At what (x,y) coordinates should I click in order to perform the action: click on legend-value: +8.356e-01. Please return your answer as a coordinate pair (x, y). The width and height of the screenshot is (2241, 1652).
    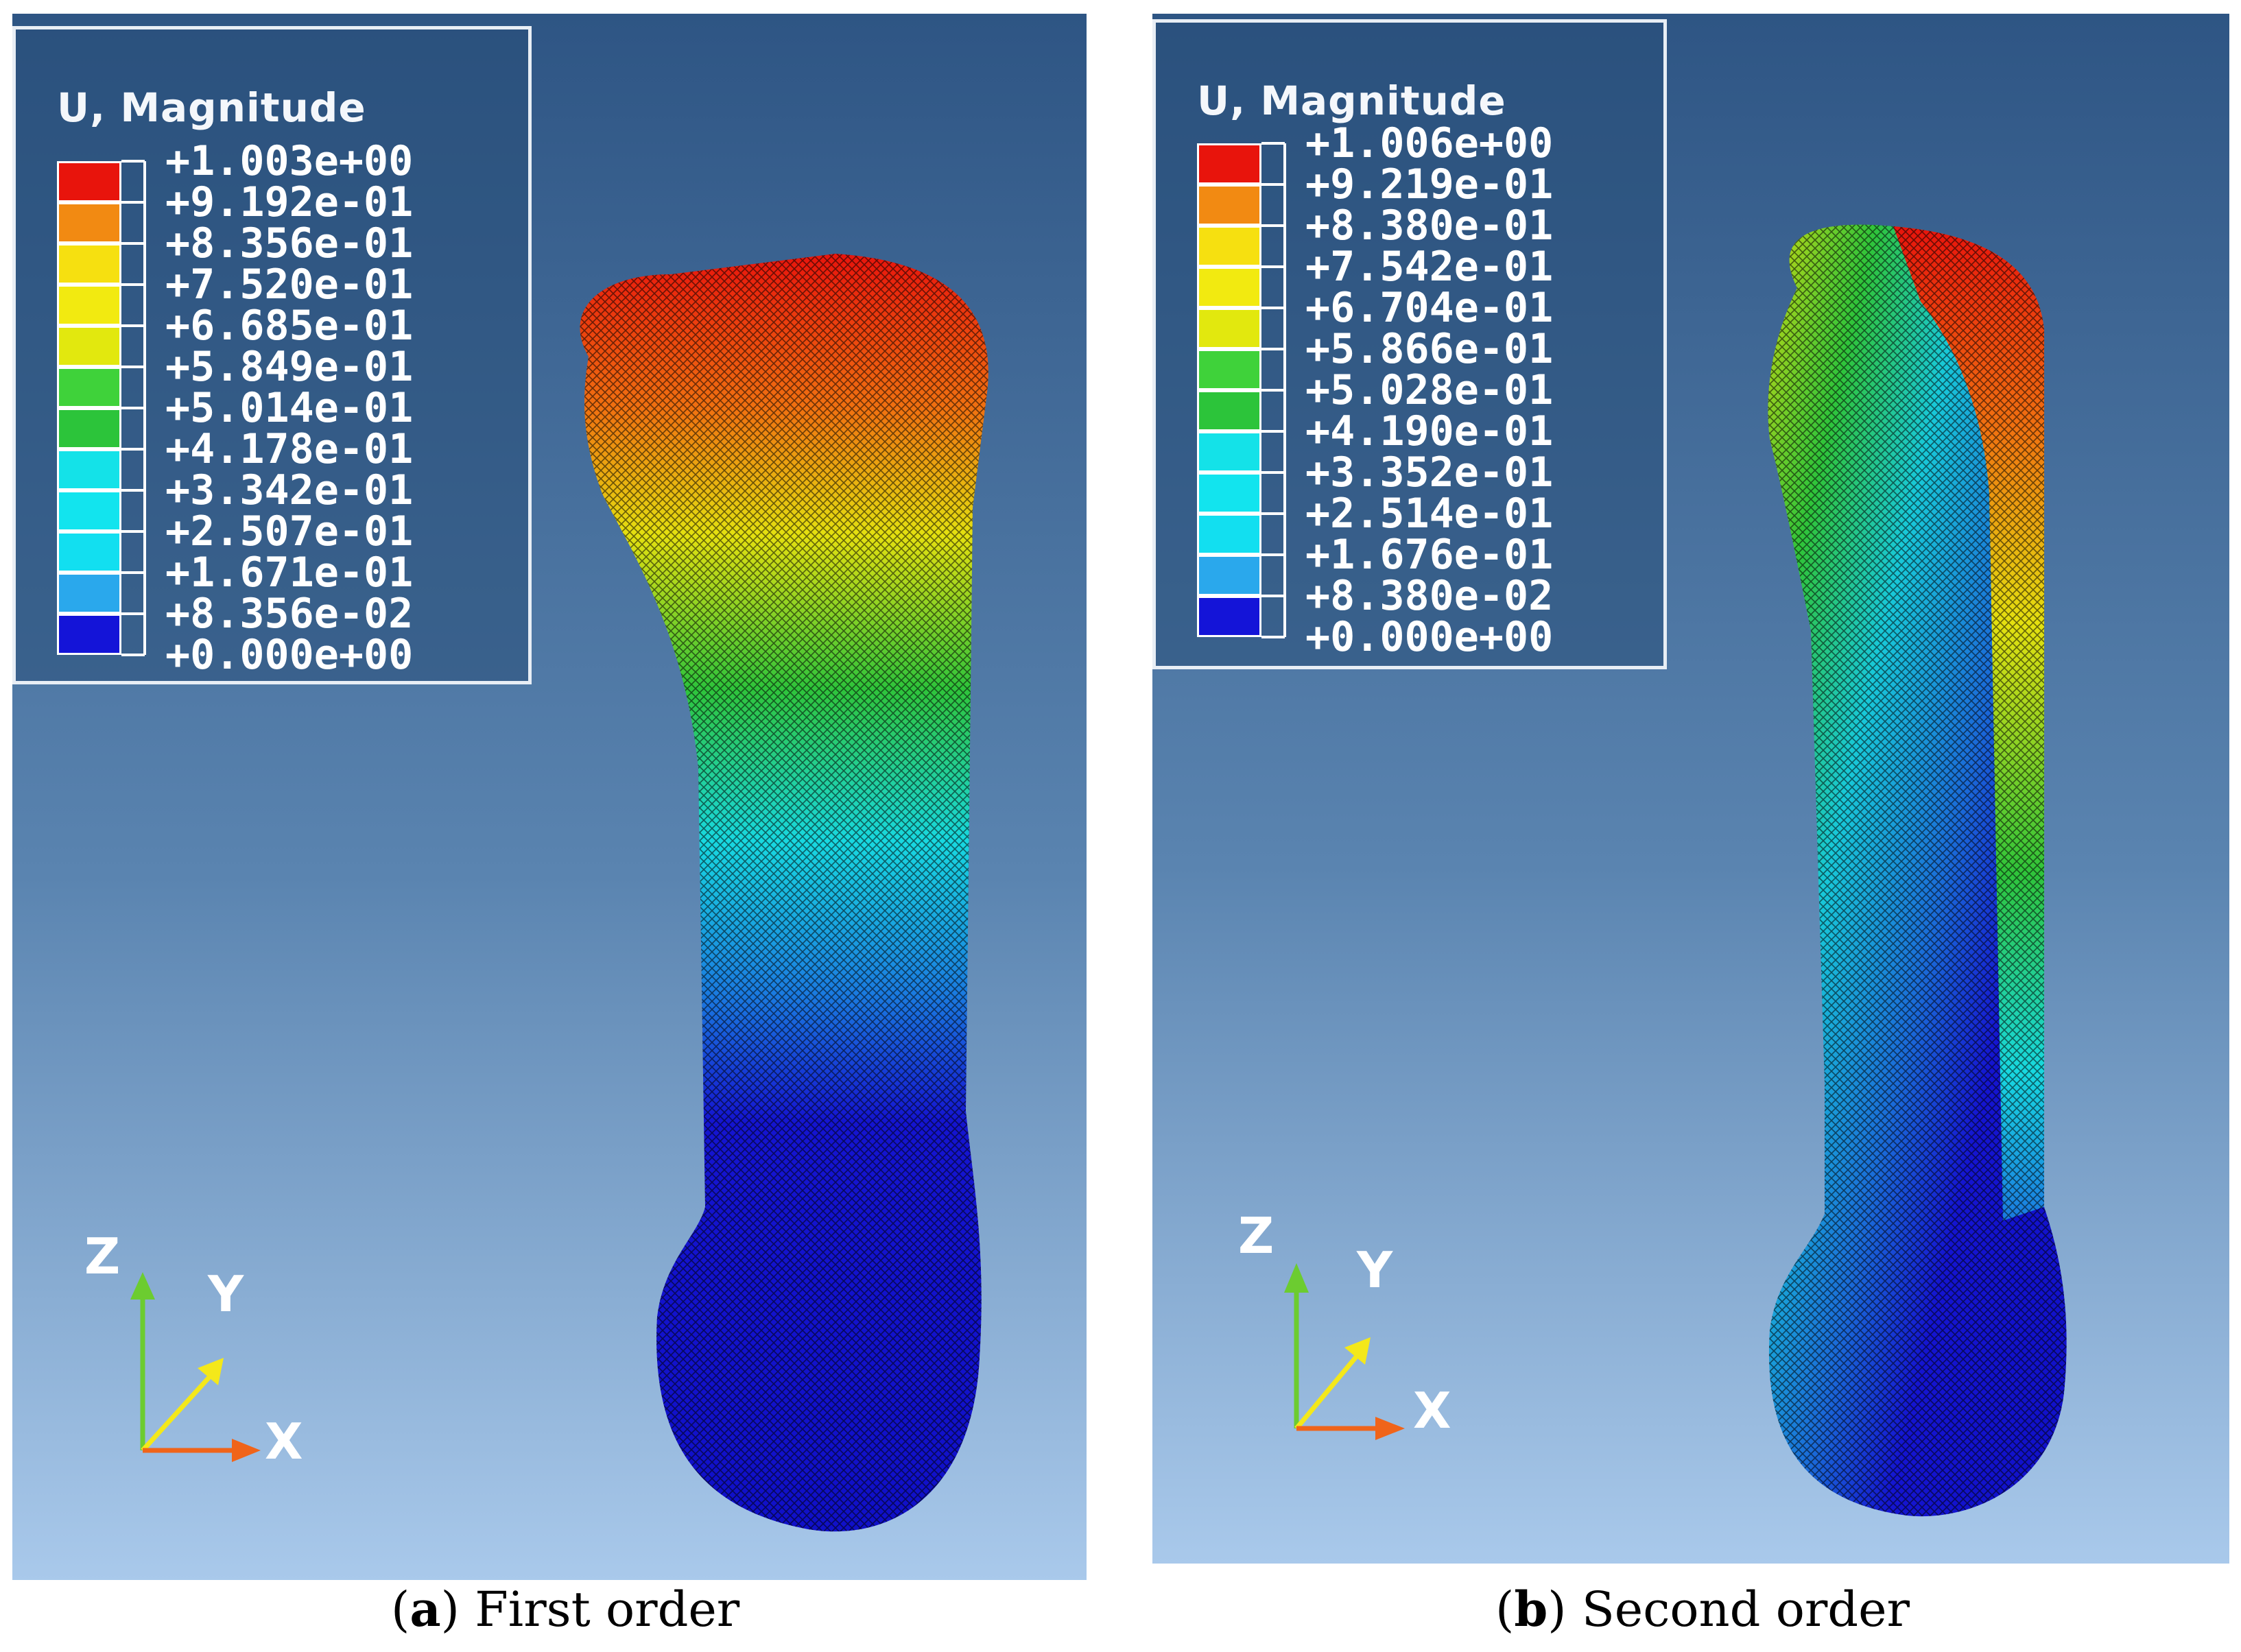
    Looking at the image, I should click on (289, 243).